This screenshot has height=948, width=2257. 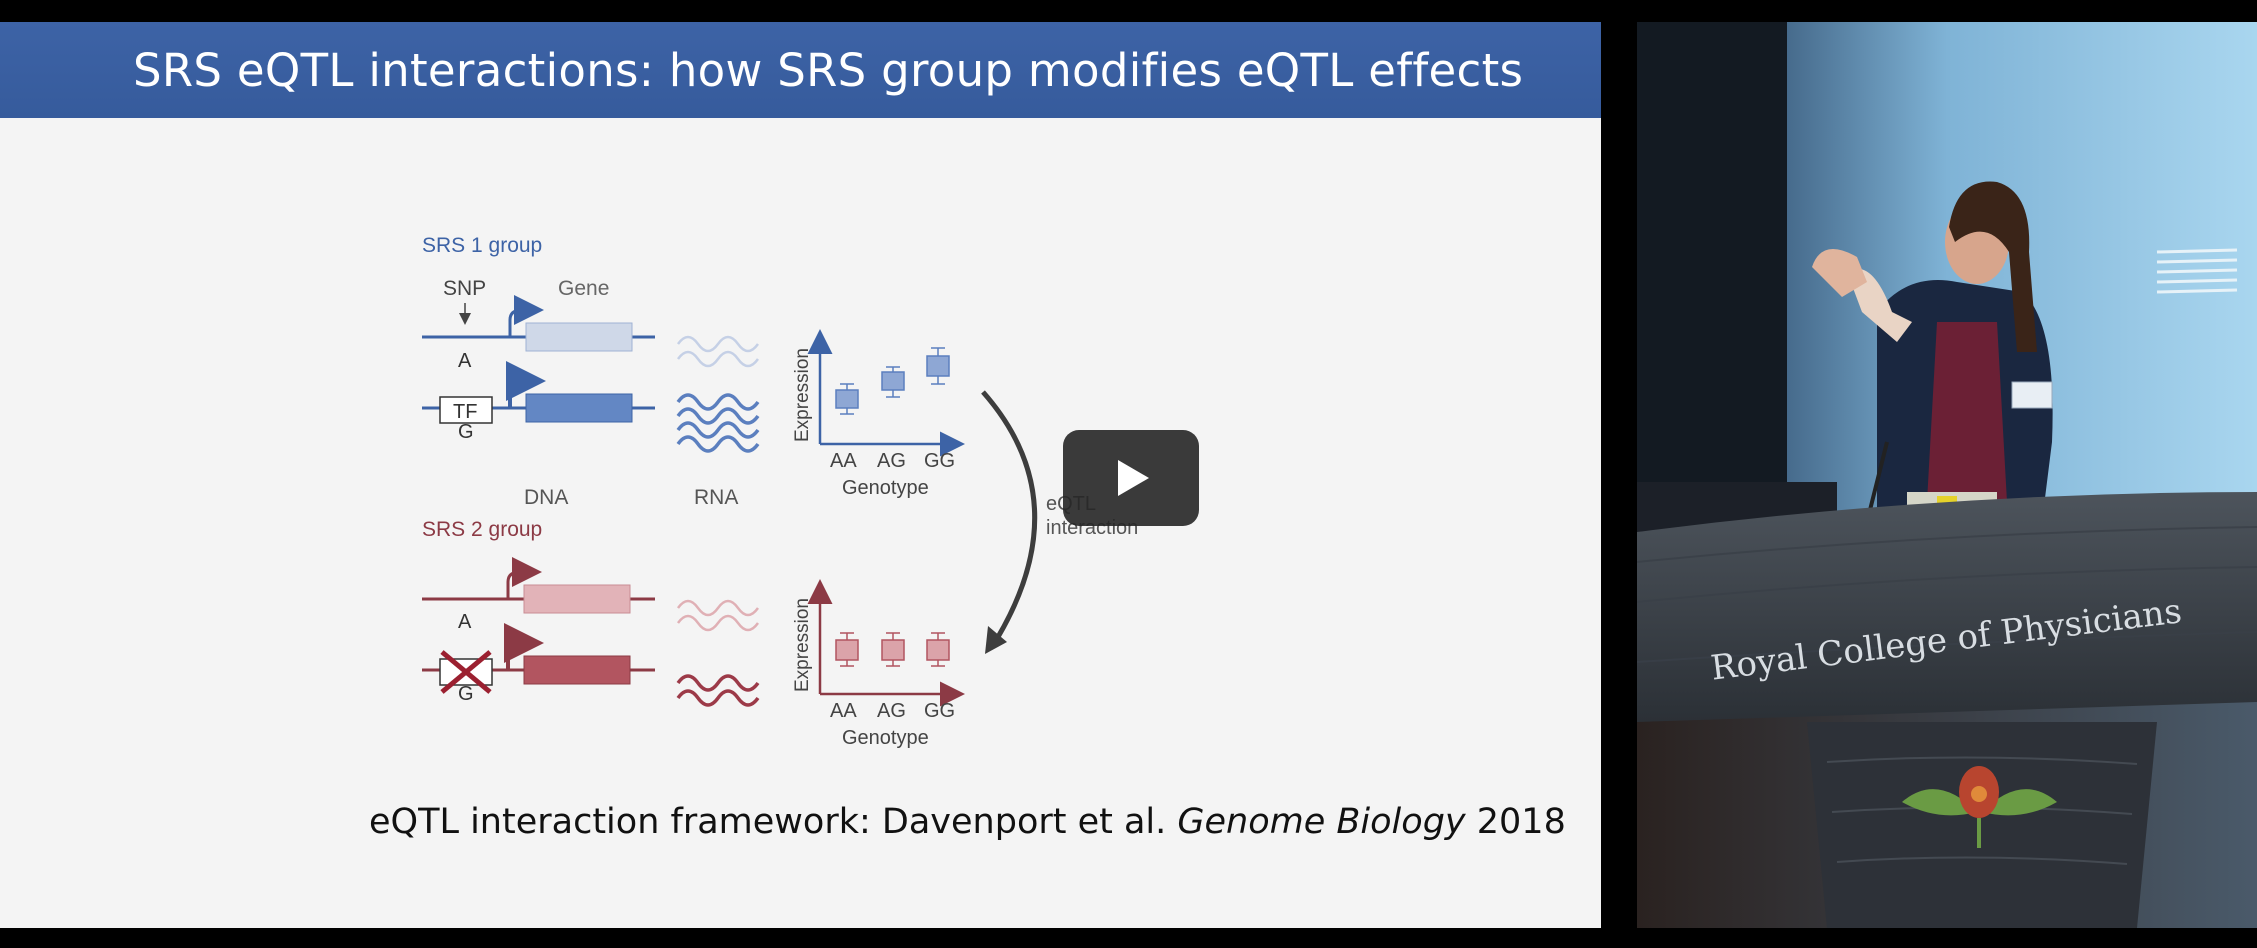 What do you see at coordinates (843, 461) in the screenshot?
I see `srs1-genotype-aa: AA` at bounding box center [843, 461].